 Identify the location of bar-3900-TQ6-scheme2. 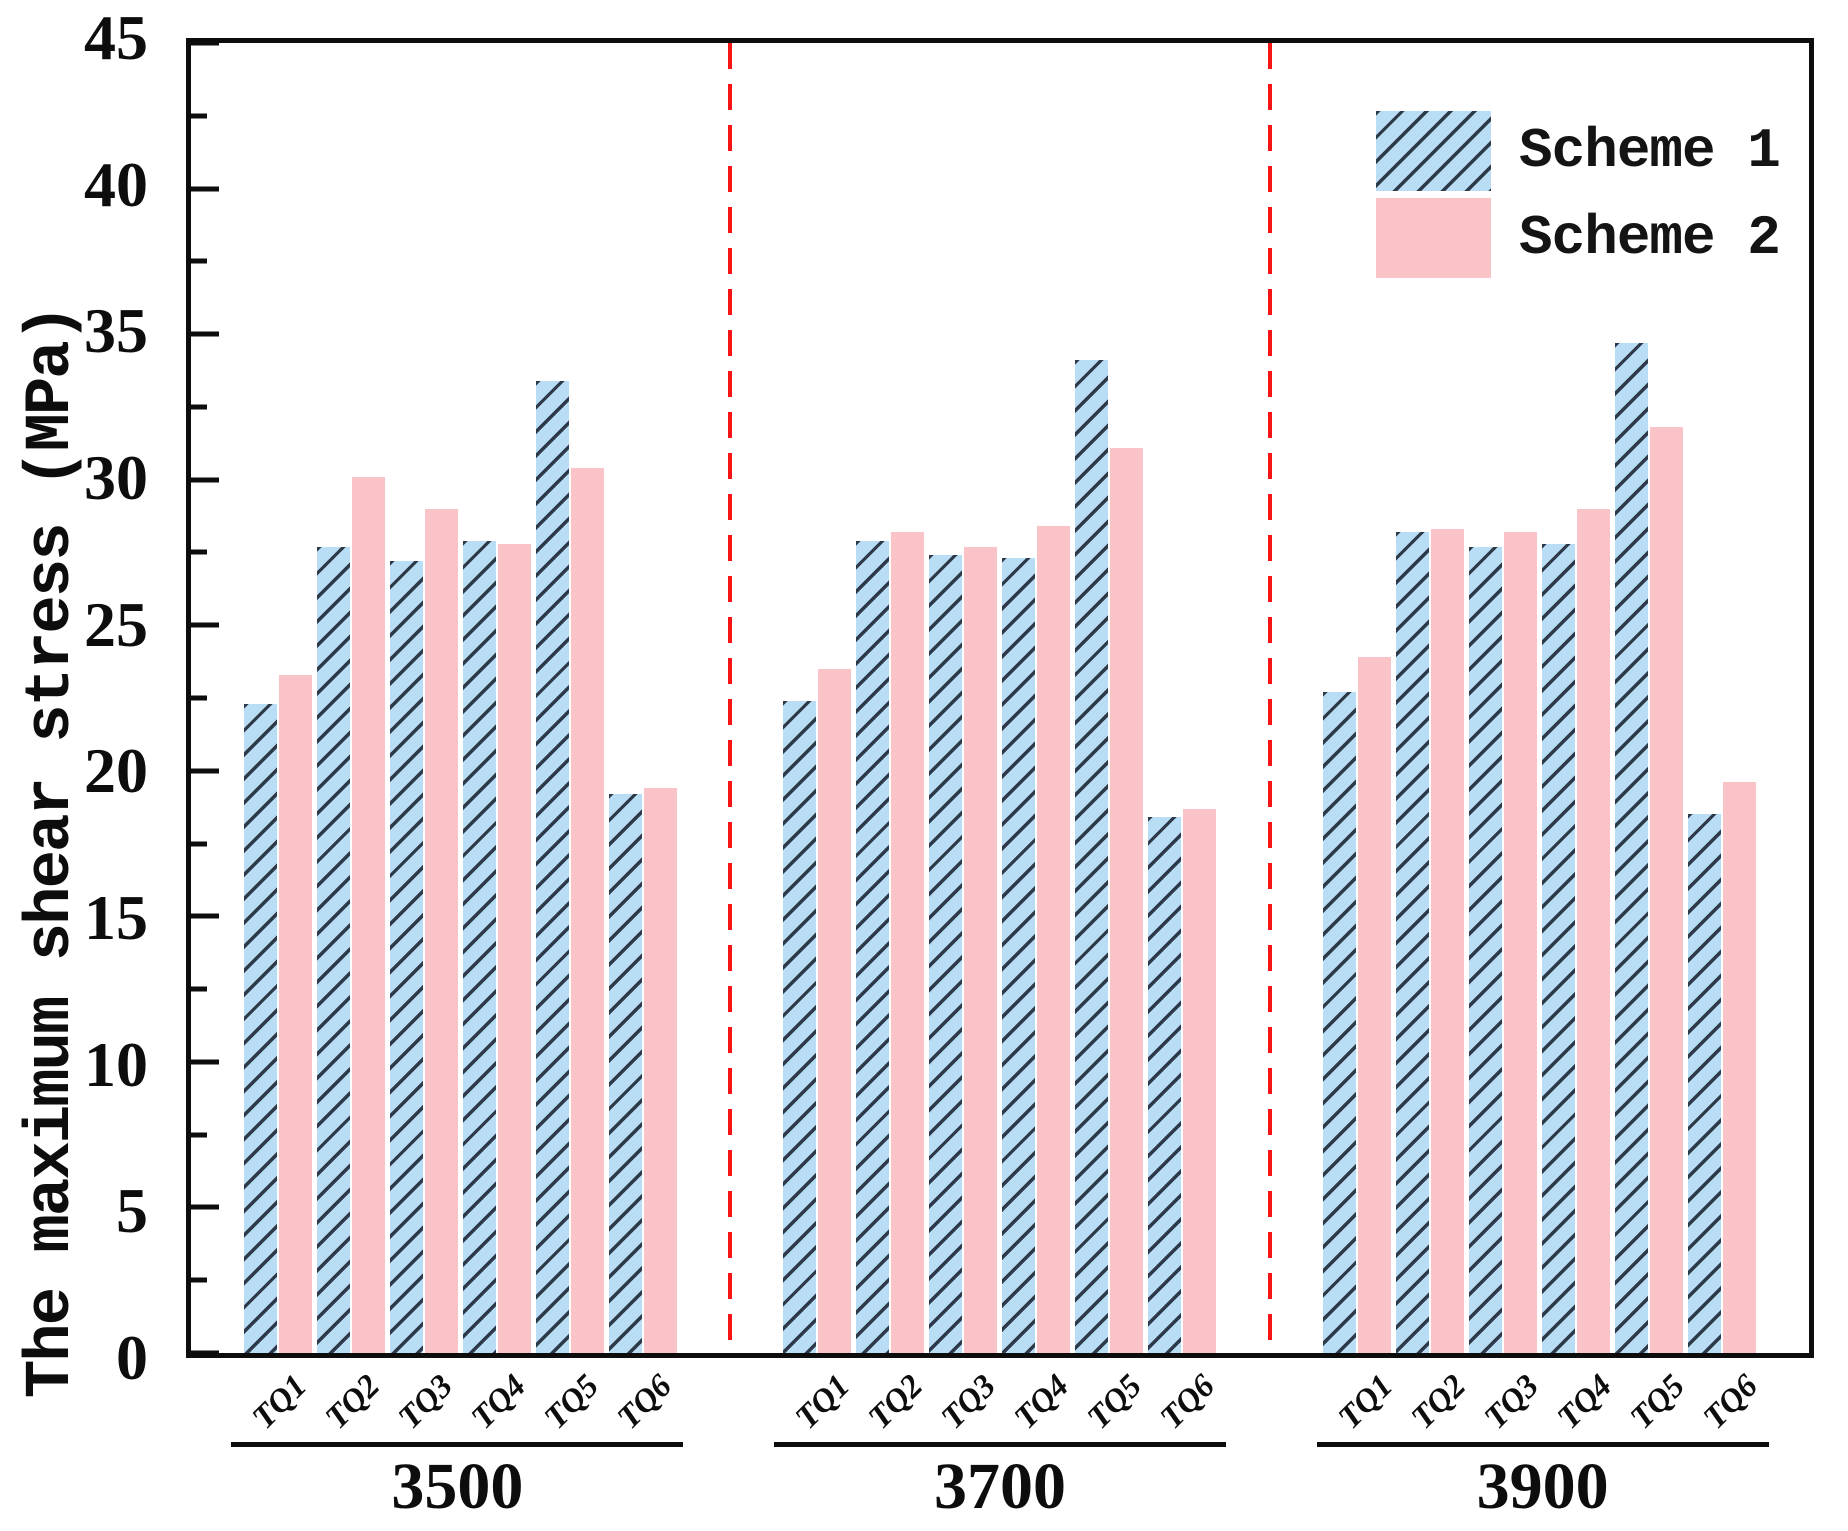
(1739, 1067).